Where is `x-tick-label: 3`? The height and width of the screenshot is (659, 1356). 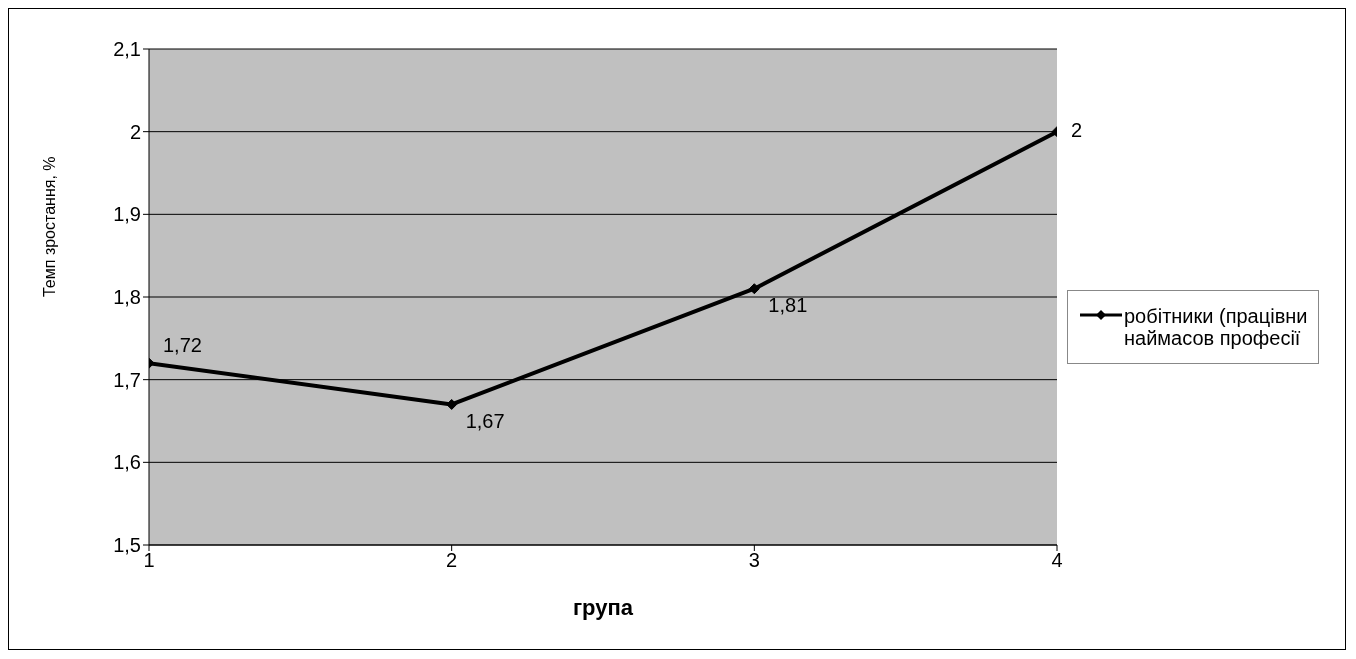 x-tick-label: 3 is located at coordinates (754, 560).